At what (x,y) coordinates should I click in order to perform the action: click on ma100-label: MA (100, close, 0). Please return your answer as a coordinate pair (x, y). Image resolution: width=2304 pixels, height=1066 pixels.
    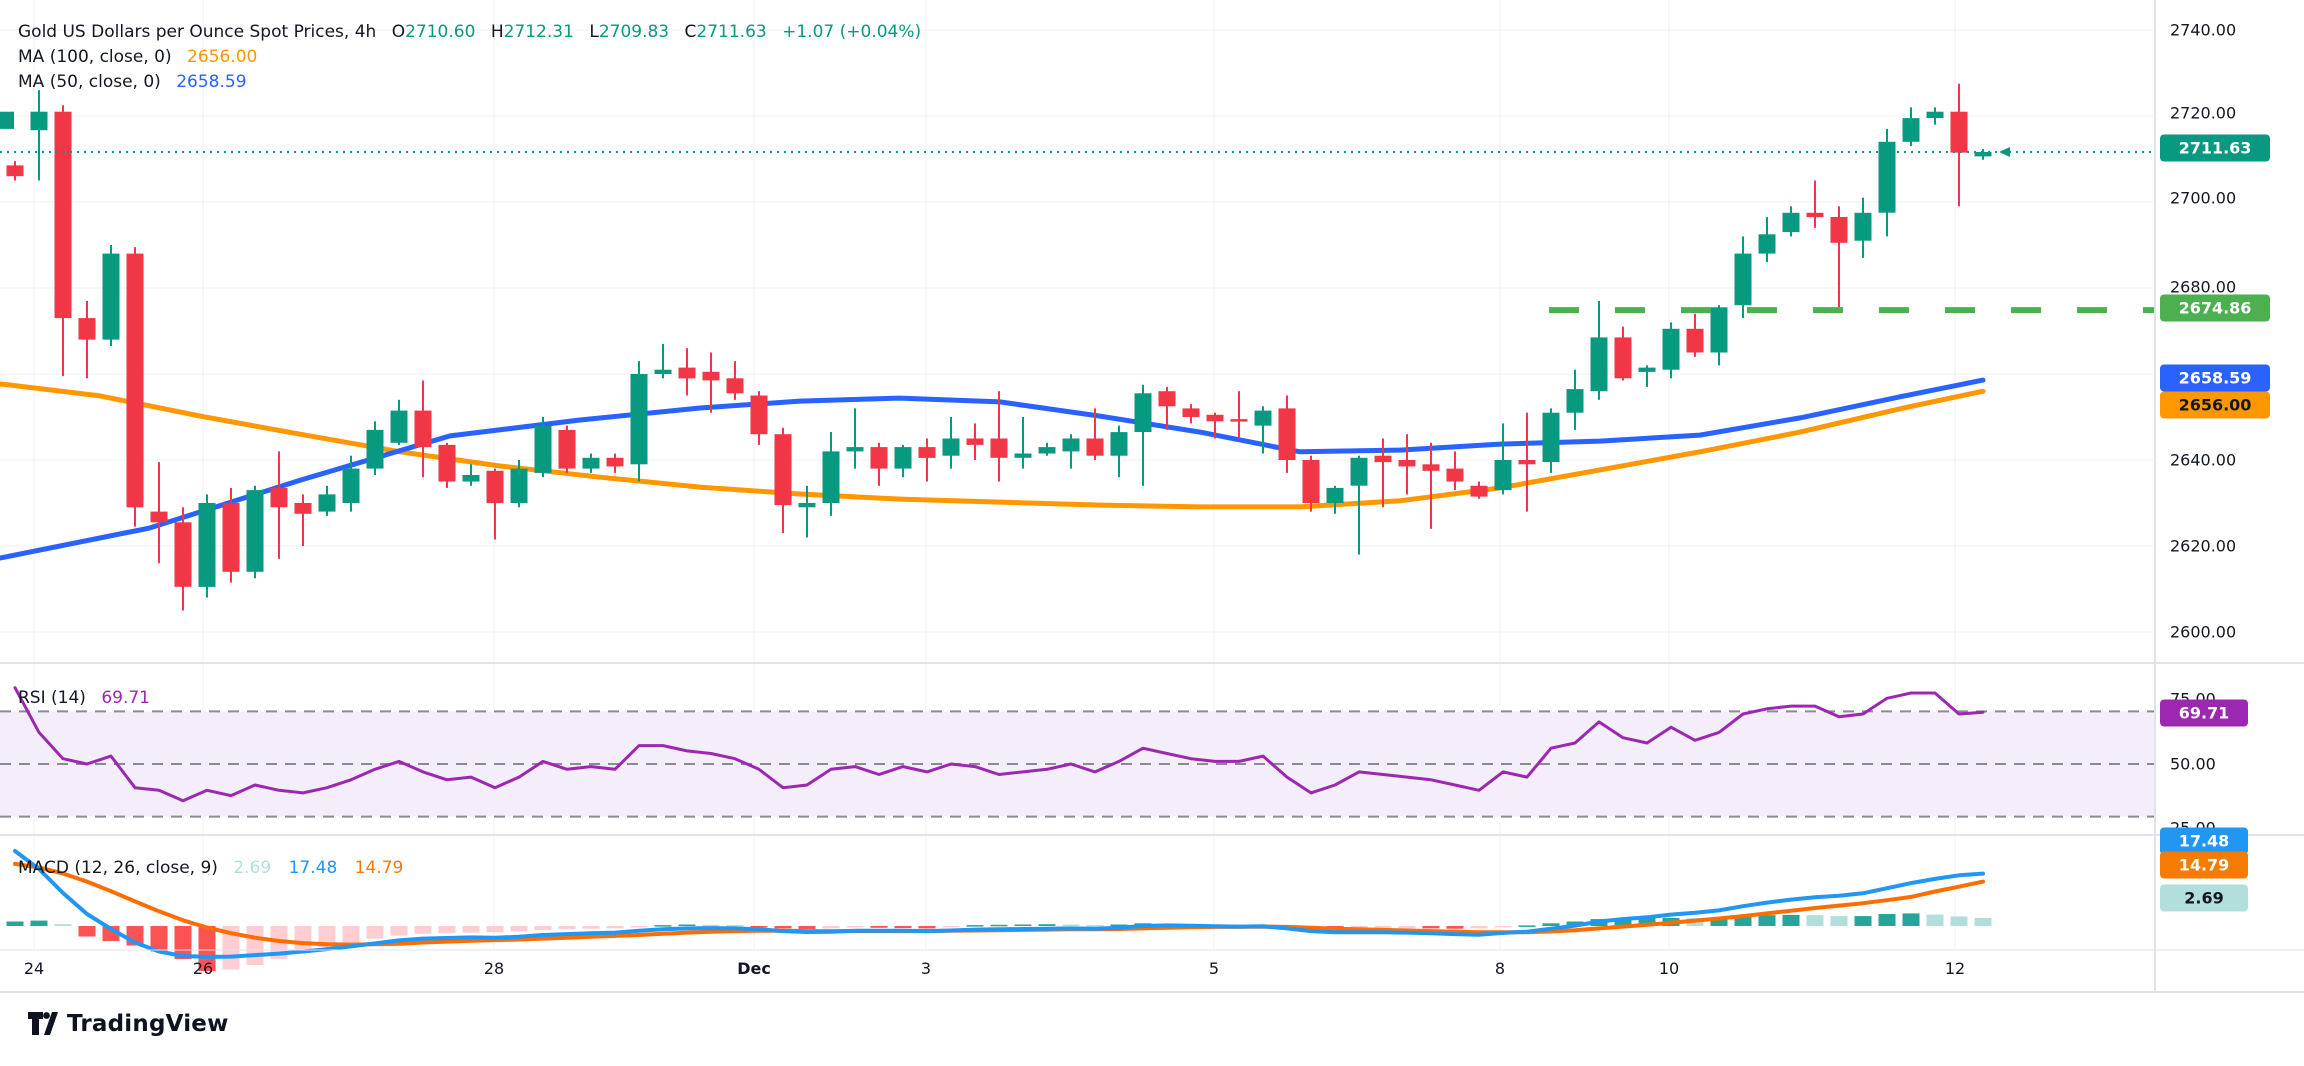
    Looking at the image, I should click on (95, 57).